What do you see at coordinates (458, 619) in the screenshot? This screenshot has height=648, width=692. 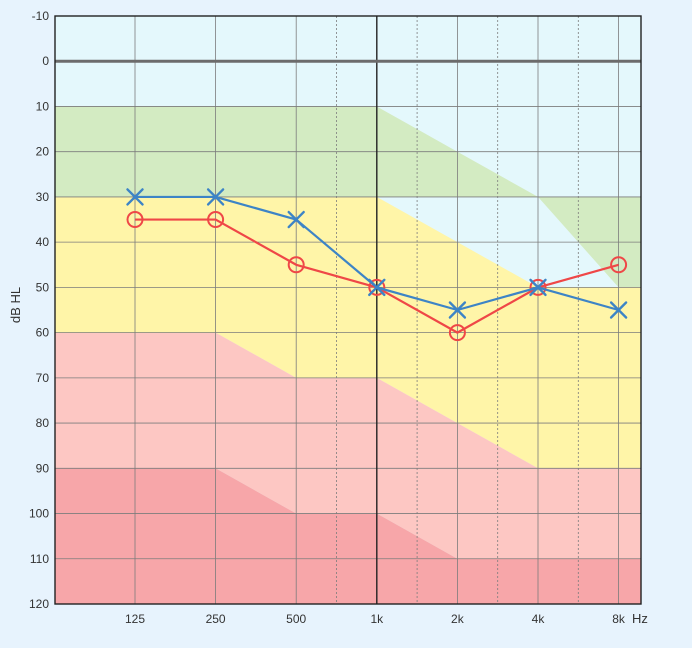 I see `x-tick-label: 2k` at bounding box center [458, 619].